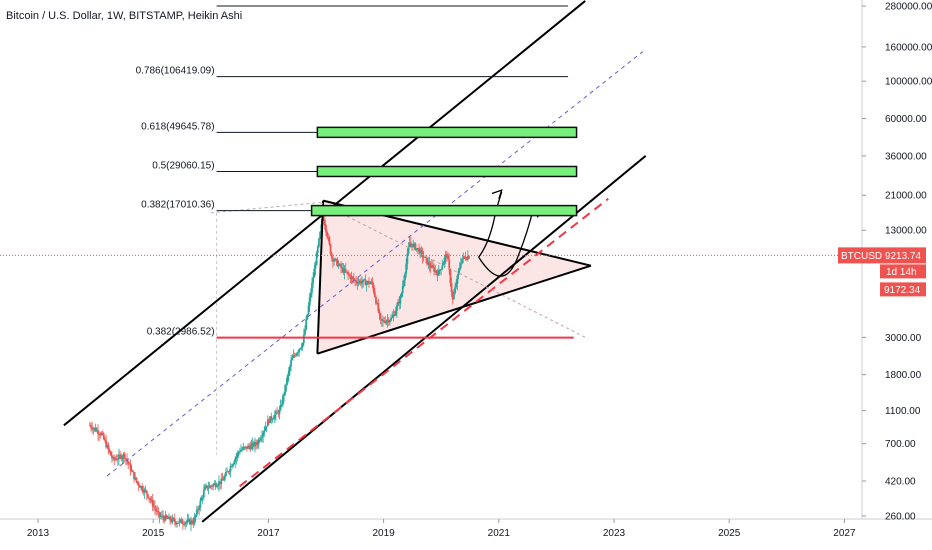 The width and height of the screenshot is (932, 550). What do you see at coordinates (900, 517) in the screenshot?
I see `y-tick-label: 260.00` at bounding box center [900, 517].